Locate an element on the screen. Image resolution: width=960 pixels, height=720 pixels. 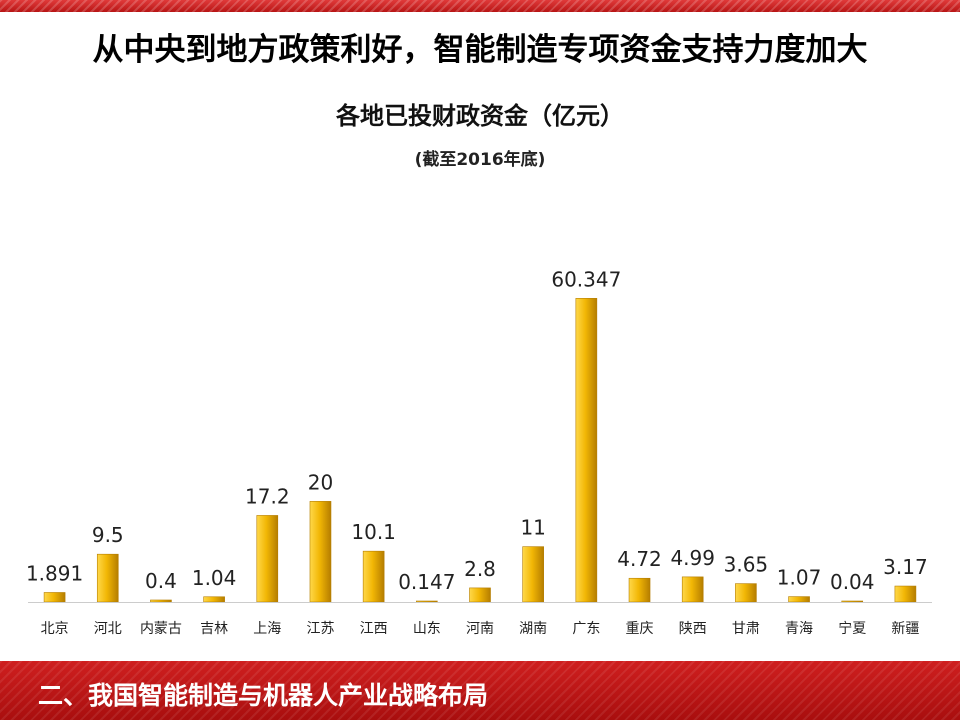
category-label: 内蒙古 is located at coordinates (161, 629).